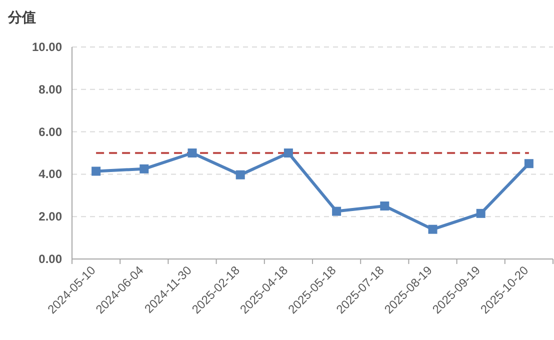  Describe the element at coordinates (47, 47) in the screenshot. I see `y-tick-label: 10.00` at that location.